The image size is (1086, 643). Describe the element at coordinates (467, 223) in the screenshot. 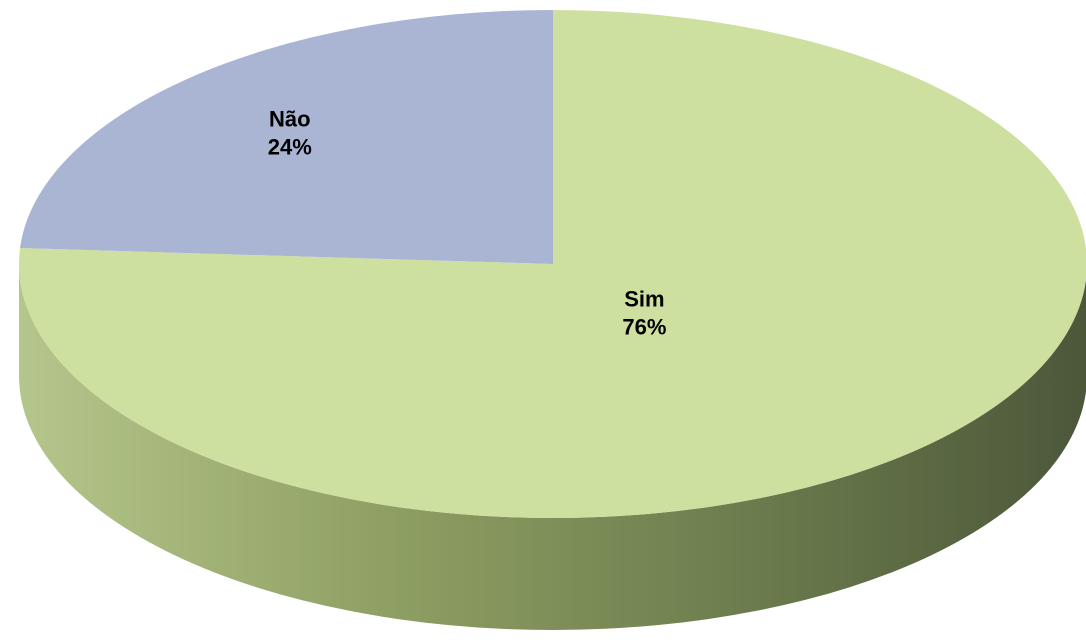

I see `slice-labels: Sim 76% Não 24%` at that location.